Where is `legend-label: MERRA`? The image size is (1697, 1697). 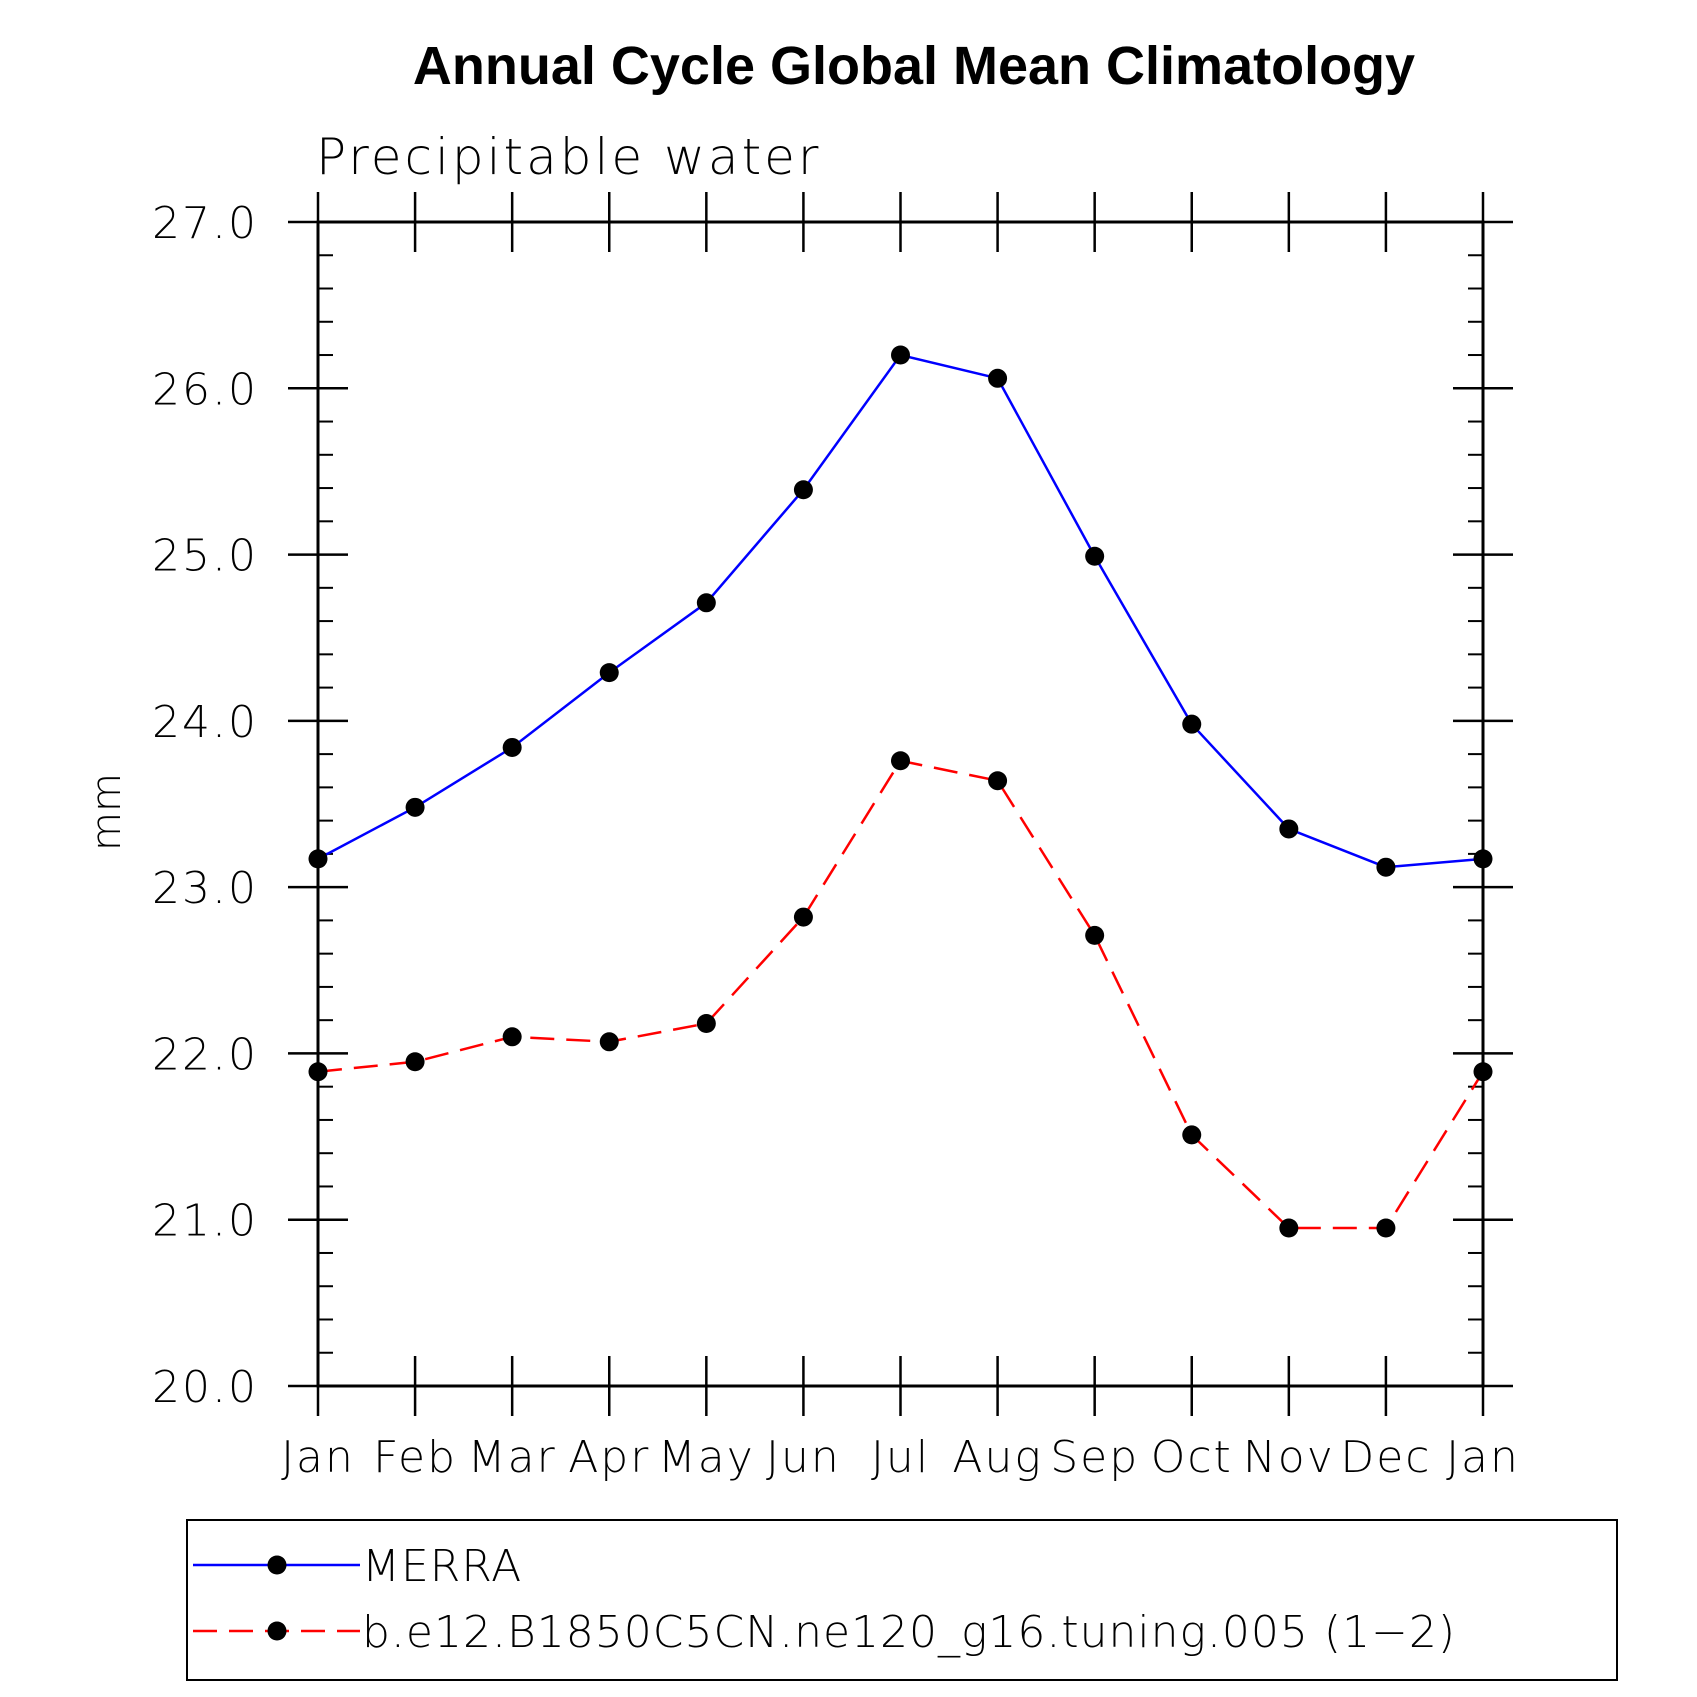
legend-label: MERRA is located at coordinates (442, 1566).